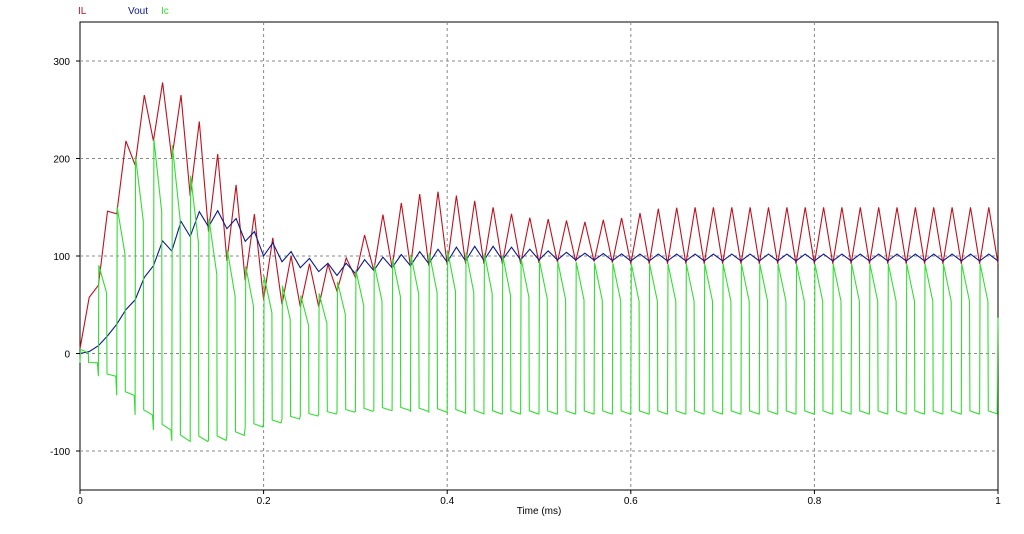 The width and height of the screenshot is (1024, 534). What do you see at coordinates (61, 257) in the screenshot?
I see `y-tick-label: 100` at bounding box center [61, 257].